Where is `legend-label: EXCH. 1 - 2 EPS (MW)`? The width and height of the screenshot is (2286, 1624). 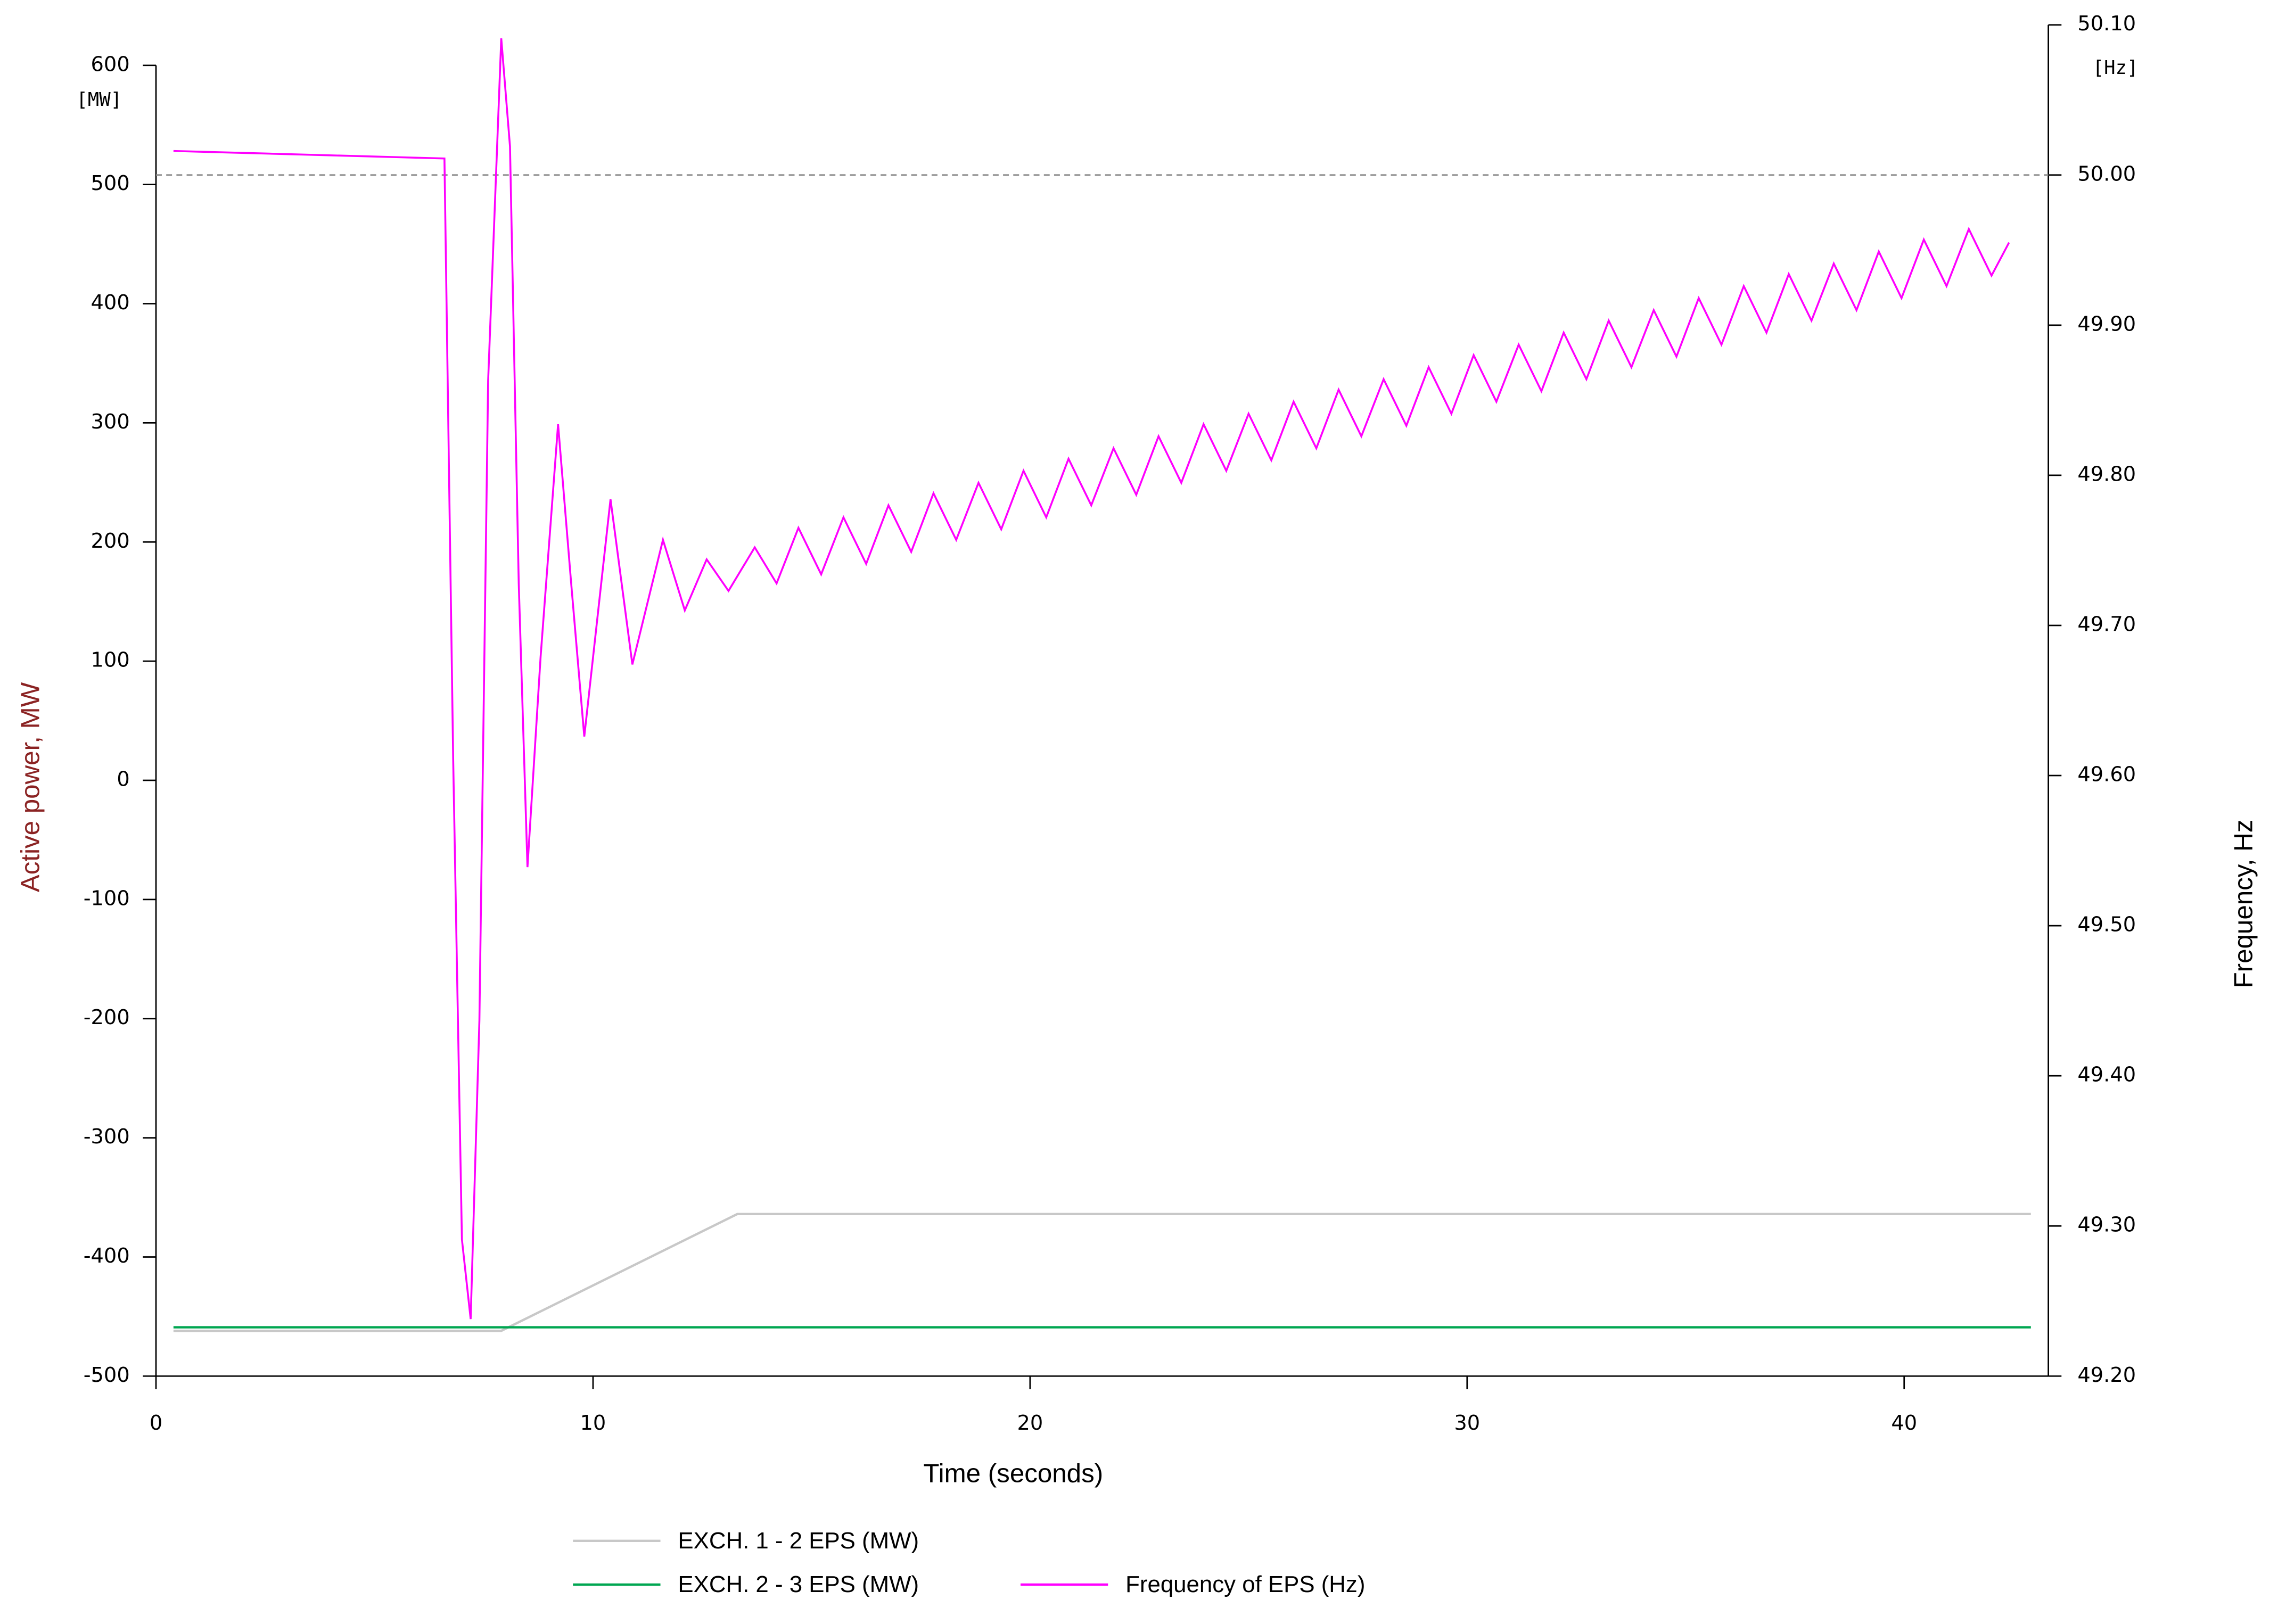
legend-label: EXCH. 1 - 2 EPS (MW) is located at coordinates (798, 1541).